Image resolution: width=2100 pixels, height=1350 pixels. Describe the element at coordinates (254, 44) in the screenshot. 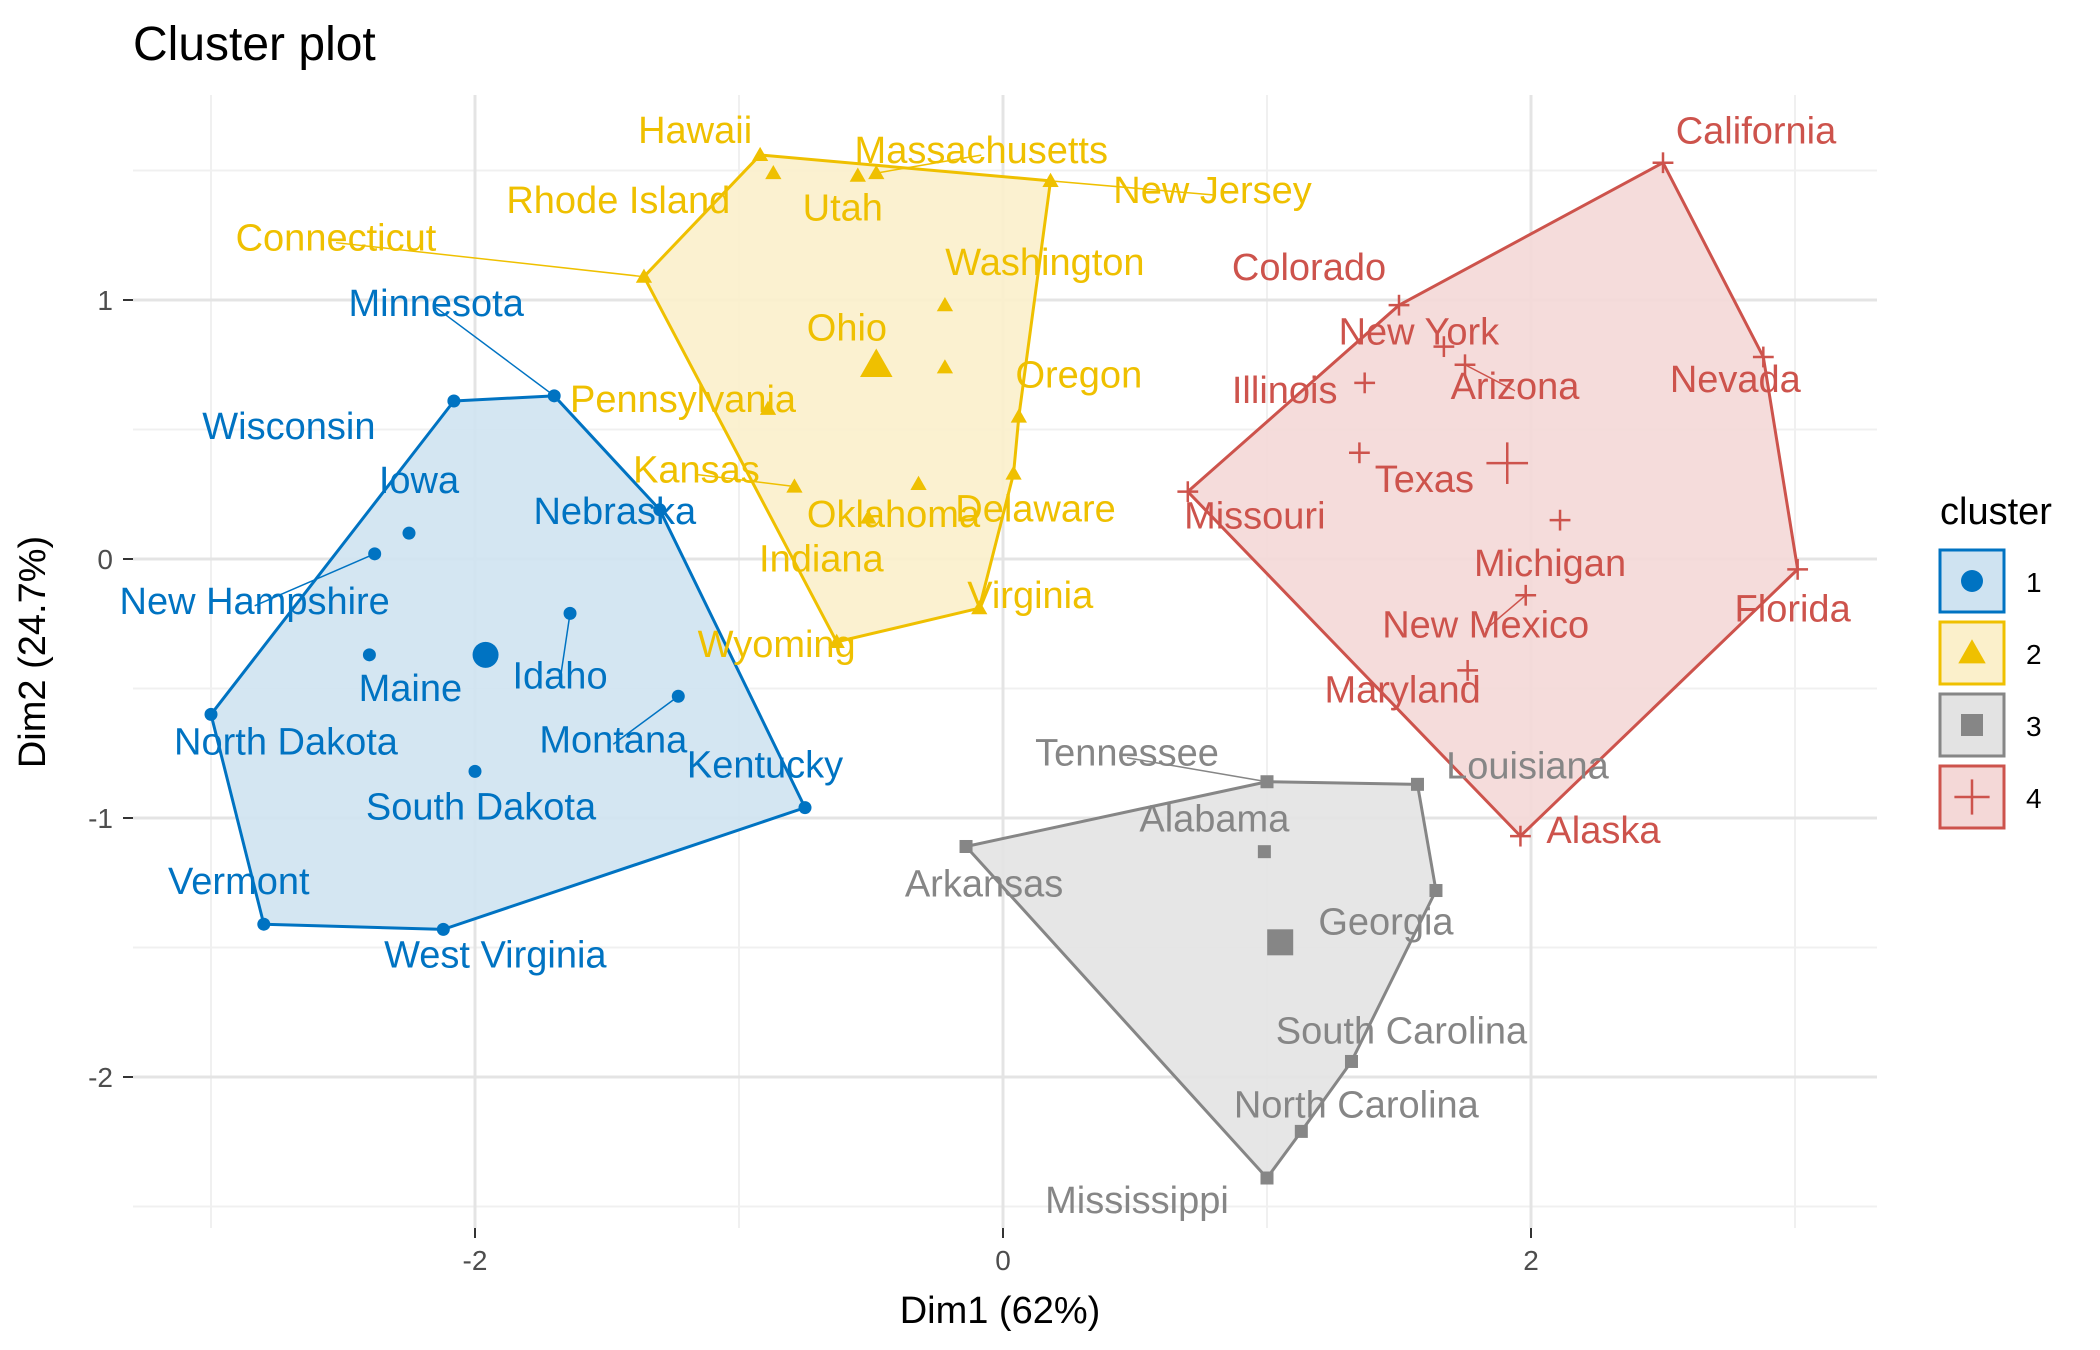

I see `chart-title: Cluster plot` at that location.